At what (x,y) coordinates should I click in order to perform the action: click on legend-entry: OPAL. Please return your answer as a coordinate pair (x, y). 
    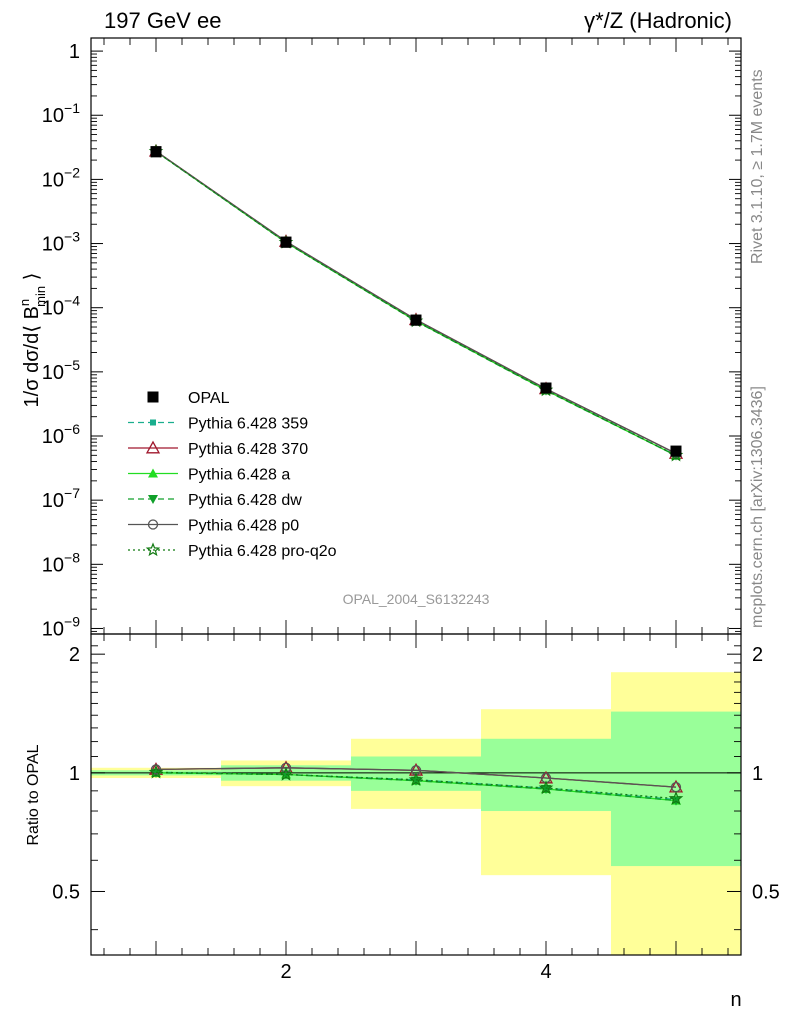
    Looking at the image, I should click on (188, 398).